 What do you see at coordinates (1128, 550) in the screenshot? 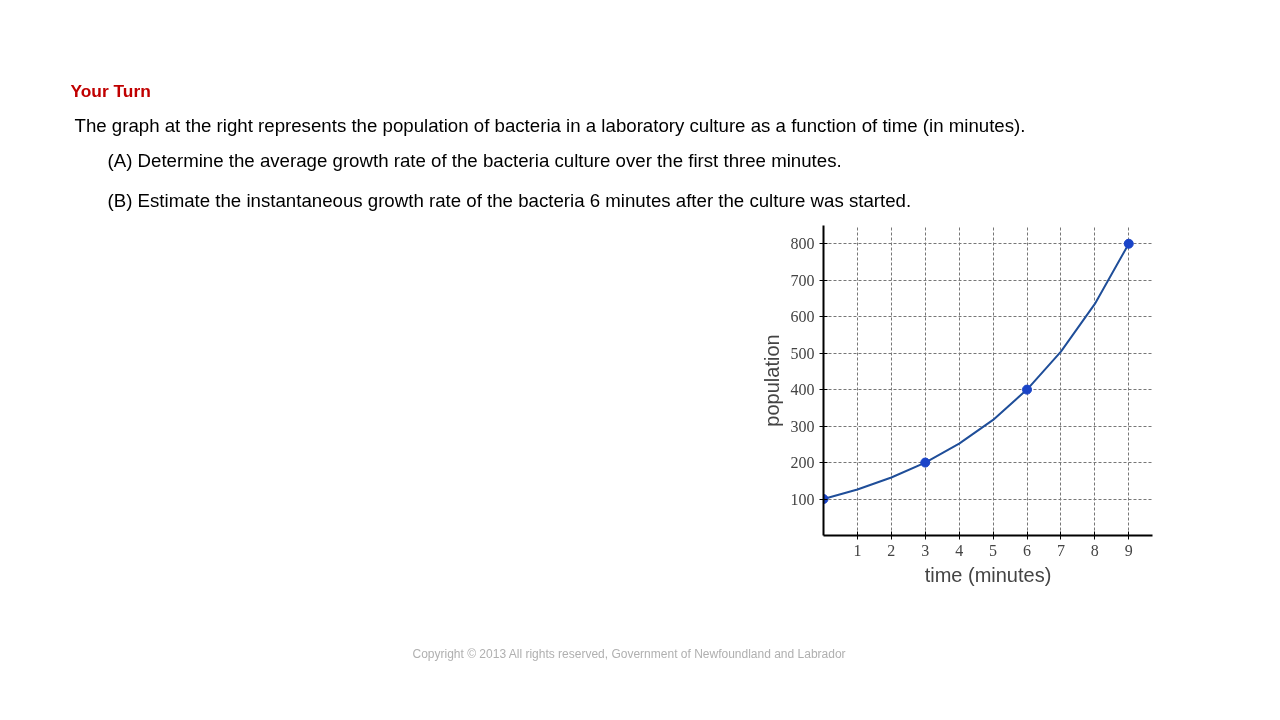
I see `x-tick-label: 9` at bounding box center [1128, 550].